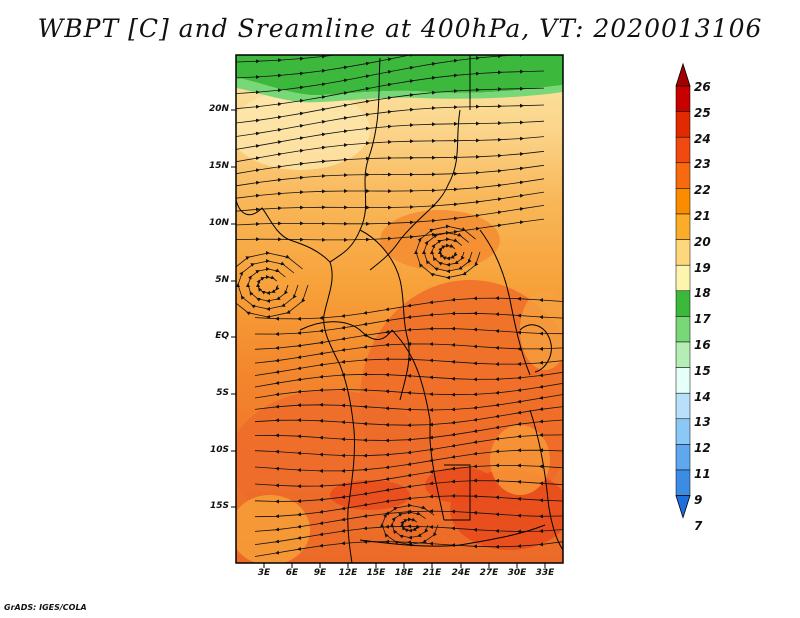  What do you see at coordinates (683, 74) in the screenshot?
I see `colorbar-max-arrow` at bounding box center [683, 74].